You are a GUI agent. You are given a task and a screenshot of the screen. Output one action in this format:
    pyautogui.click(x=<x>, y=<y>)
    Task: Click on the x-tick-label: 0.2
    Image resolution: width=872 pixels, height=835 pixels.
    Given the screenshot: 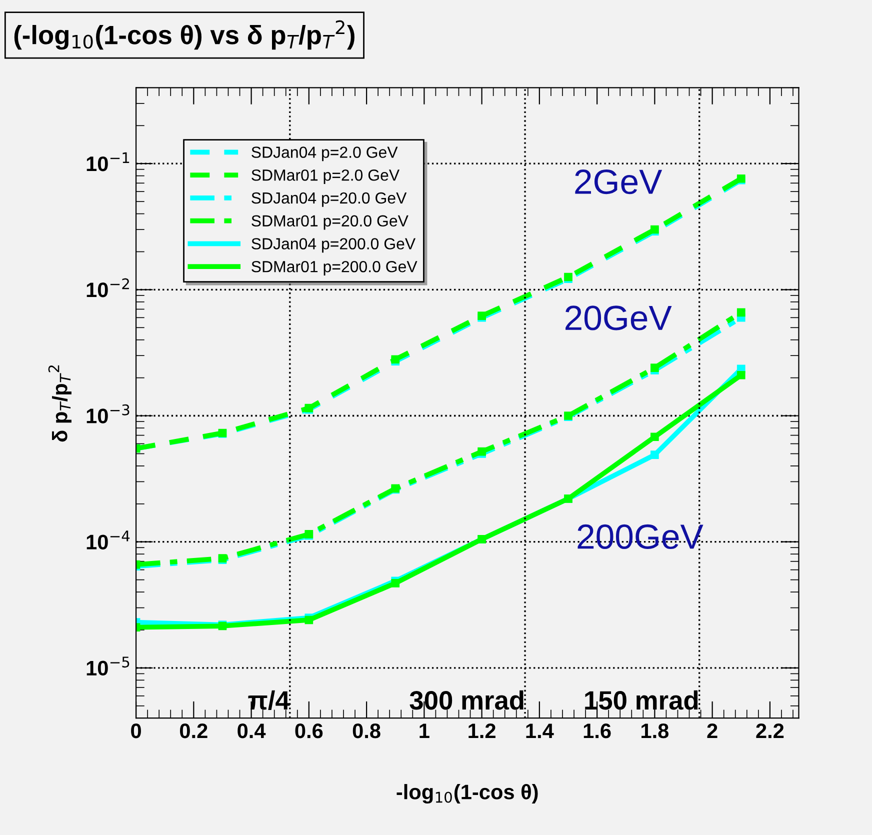 What is the action you would take?
    pyautogui.click(x=194, y=731)
    